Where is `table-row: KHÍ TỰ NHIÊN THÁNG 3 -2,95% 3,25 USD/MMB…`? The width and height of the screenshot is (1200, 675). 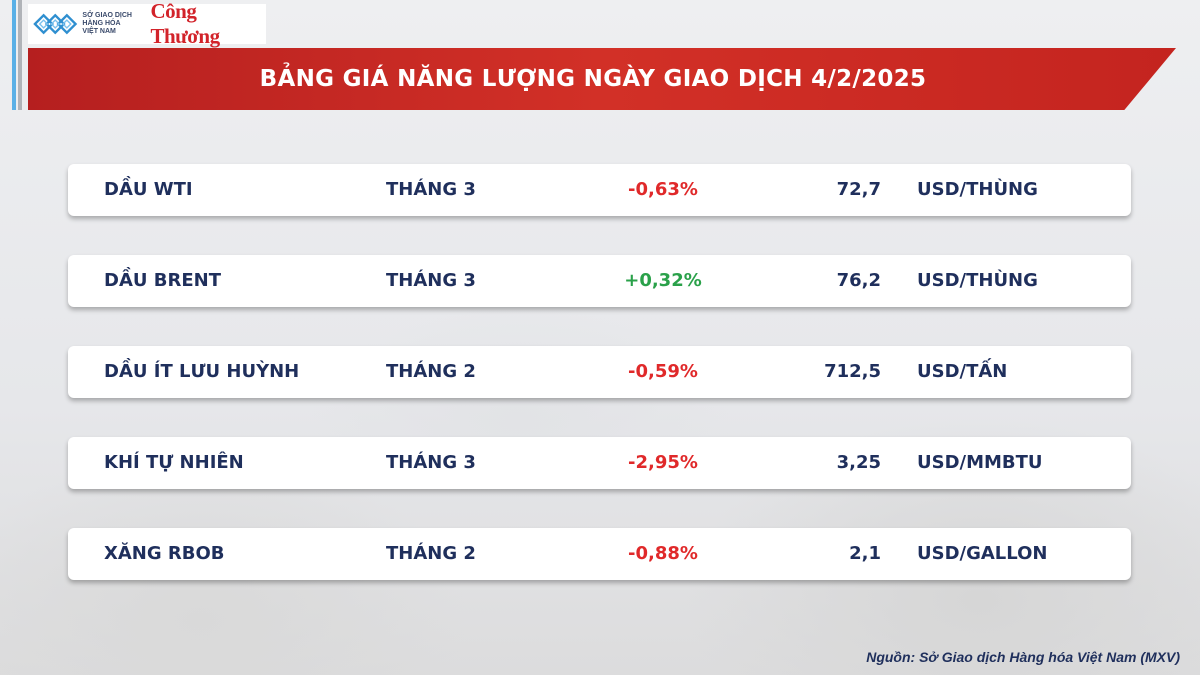
table-row: KHÍ TỰ NHIÊN THÁNG 3 -2,95% 3,25 USD/MMB… is located at coordinates (599, 463).